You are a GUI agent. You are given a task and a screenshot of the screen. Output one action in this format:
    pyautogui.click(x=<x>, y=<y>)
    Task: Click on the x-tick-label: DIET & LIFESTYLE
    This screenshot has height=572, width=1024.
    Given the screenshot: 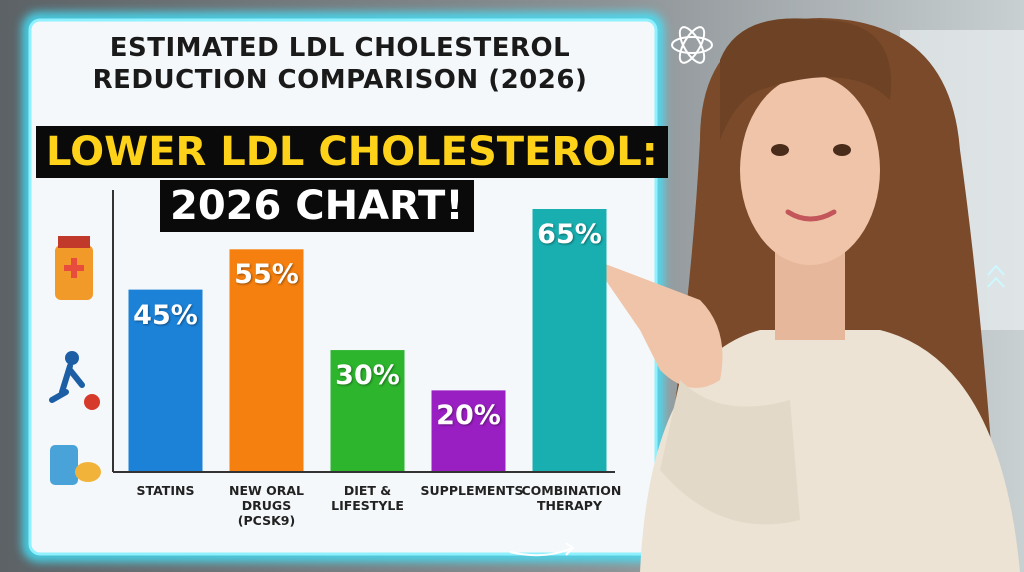 What is the action you would take?
    pyautogui.click(x=367, y=498)
    